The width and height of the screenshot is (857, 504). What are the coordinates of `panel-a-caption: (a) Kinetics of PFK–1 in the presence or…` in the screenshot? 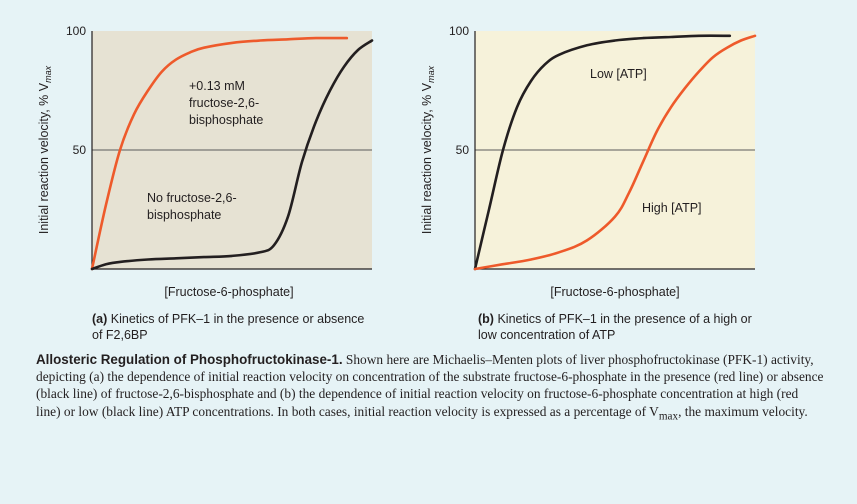 It's located at (232, 327).